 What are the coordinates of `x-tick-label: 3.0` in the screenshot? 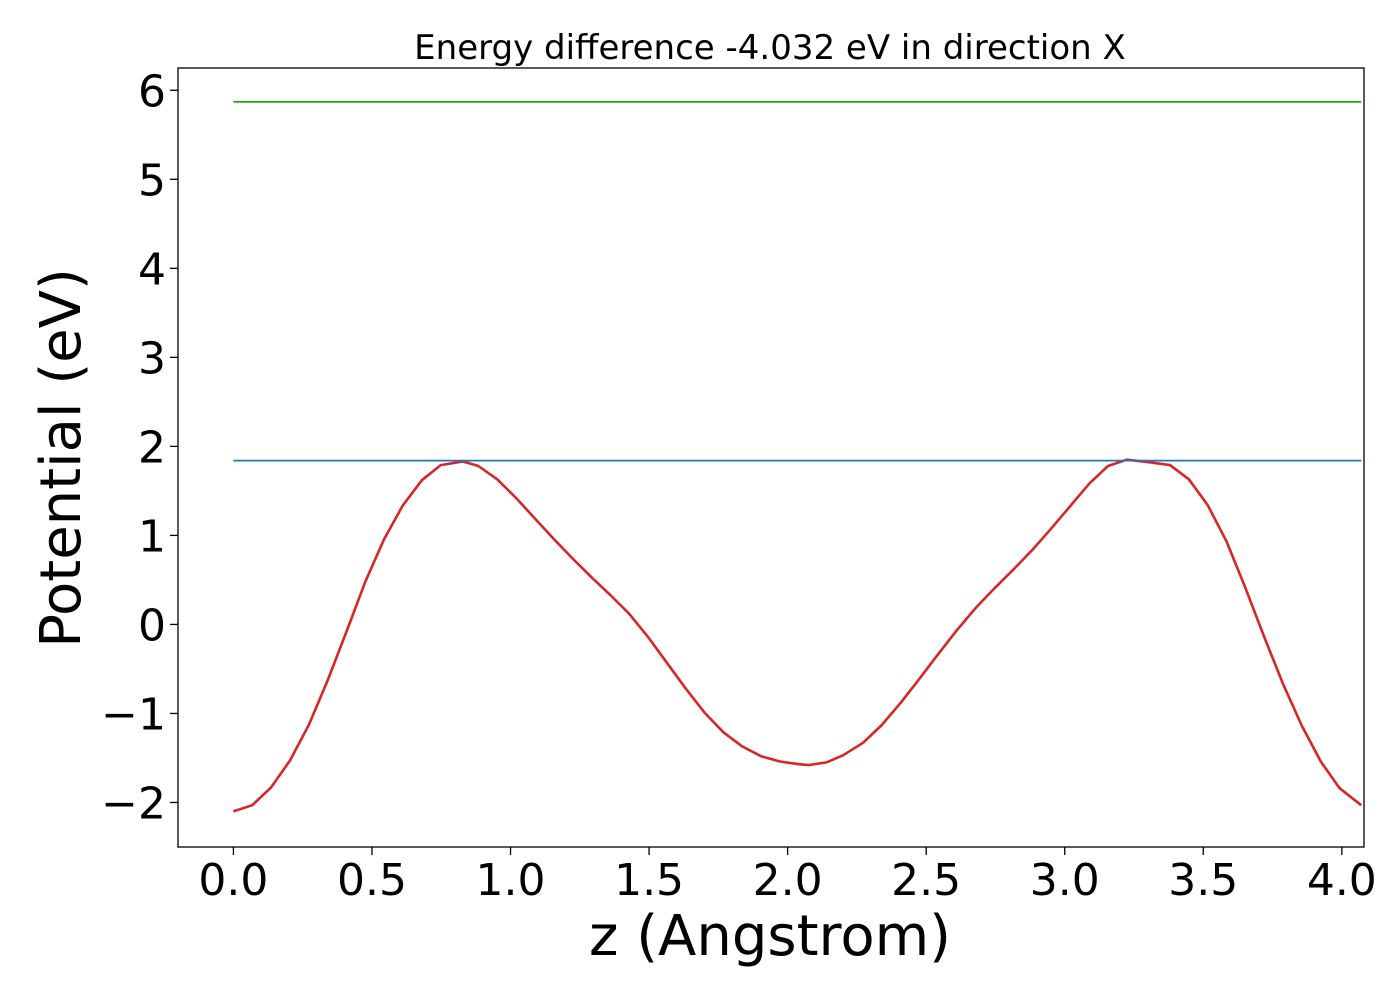 It's located at (1065, 880).